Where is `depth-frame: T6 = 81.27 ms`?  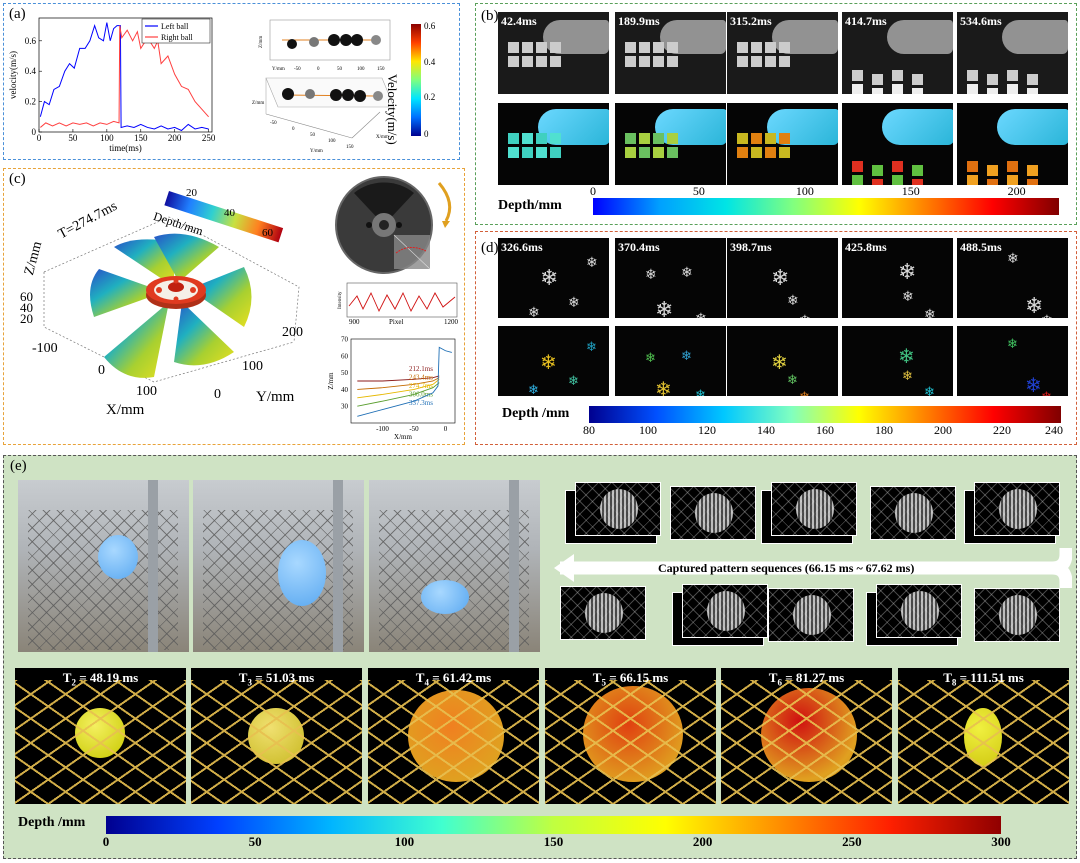
depth-frame: T6 = 81.27 ms is located at coordinates (806, 736).